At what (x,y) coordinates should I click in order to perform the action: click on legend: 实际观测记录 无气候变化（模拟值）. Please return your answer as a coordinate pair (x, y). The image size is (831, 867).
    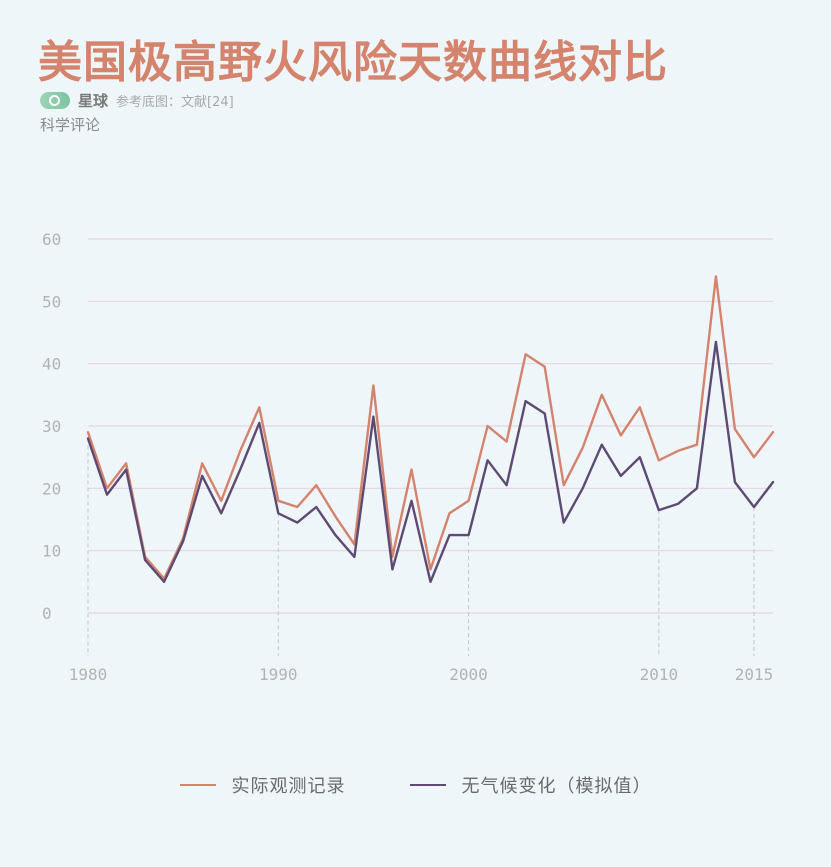
    Looking at the image, I should click on (415, 785).